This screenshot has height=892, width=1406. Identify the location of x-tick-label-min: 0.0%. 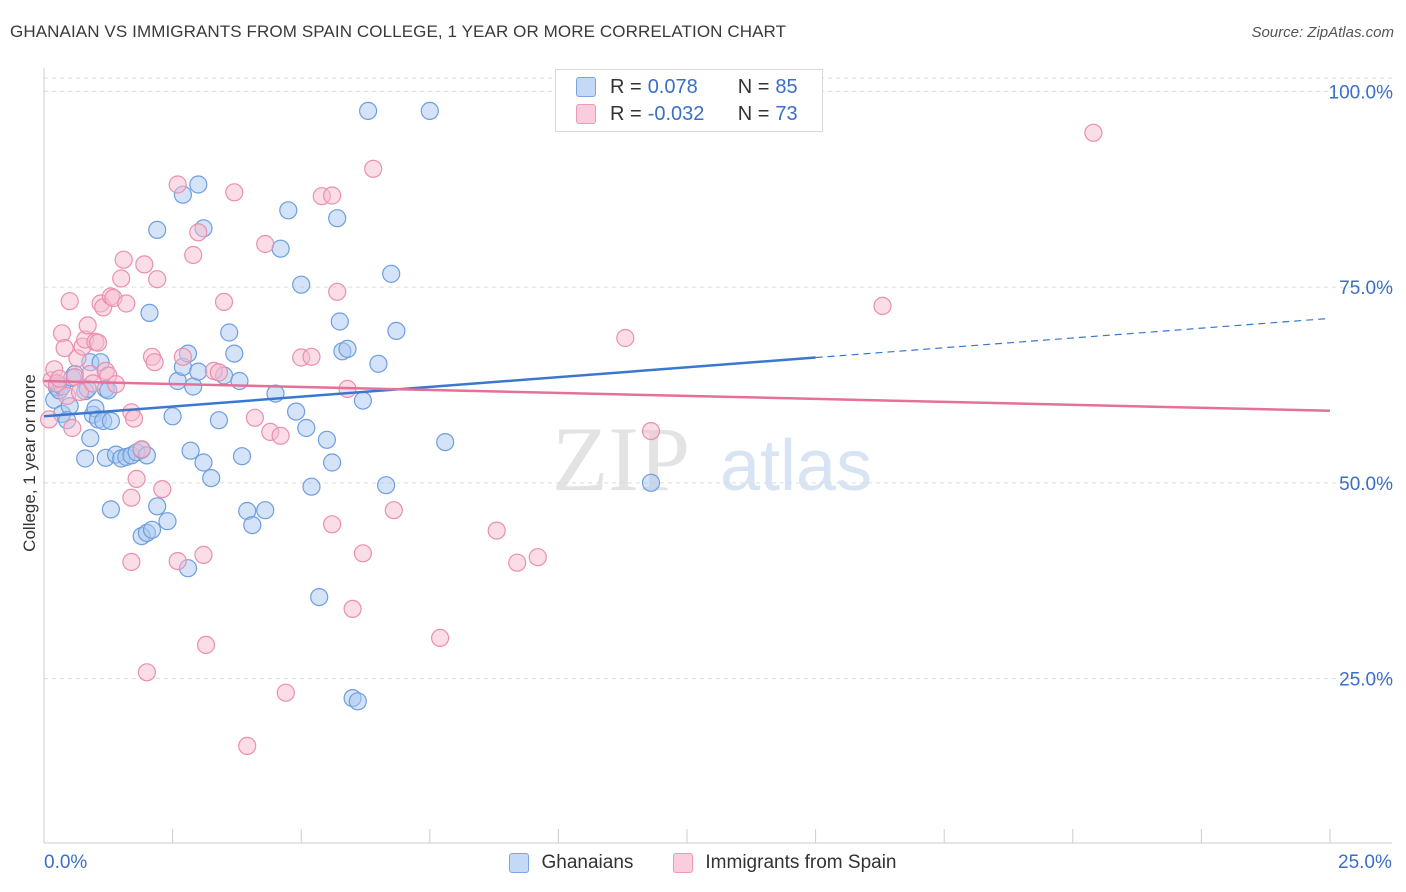
(66, 862).